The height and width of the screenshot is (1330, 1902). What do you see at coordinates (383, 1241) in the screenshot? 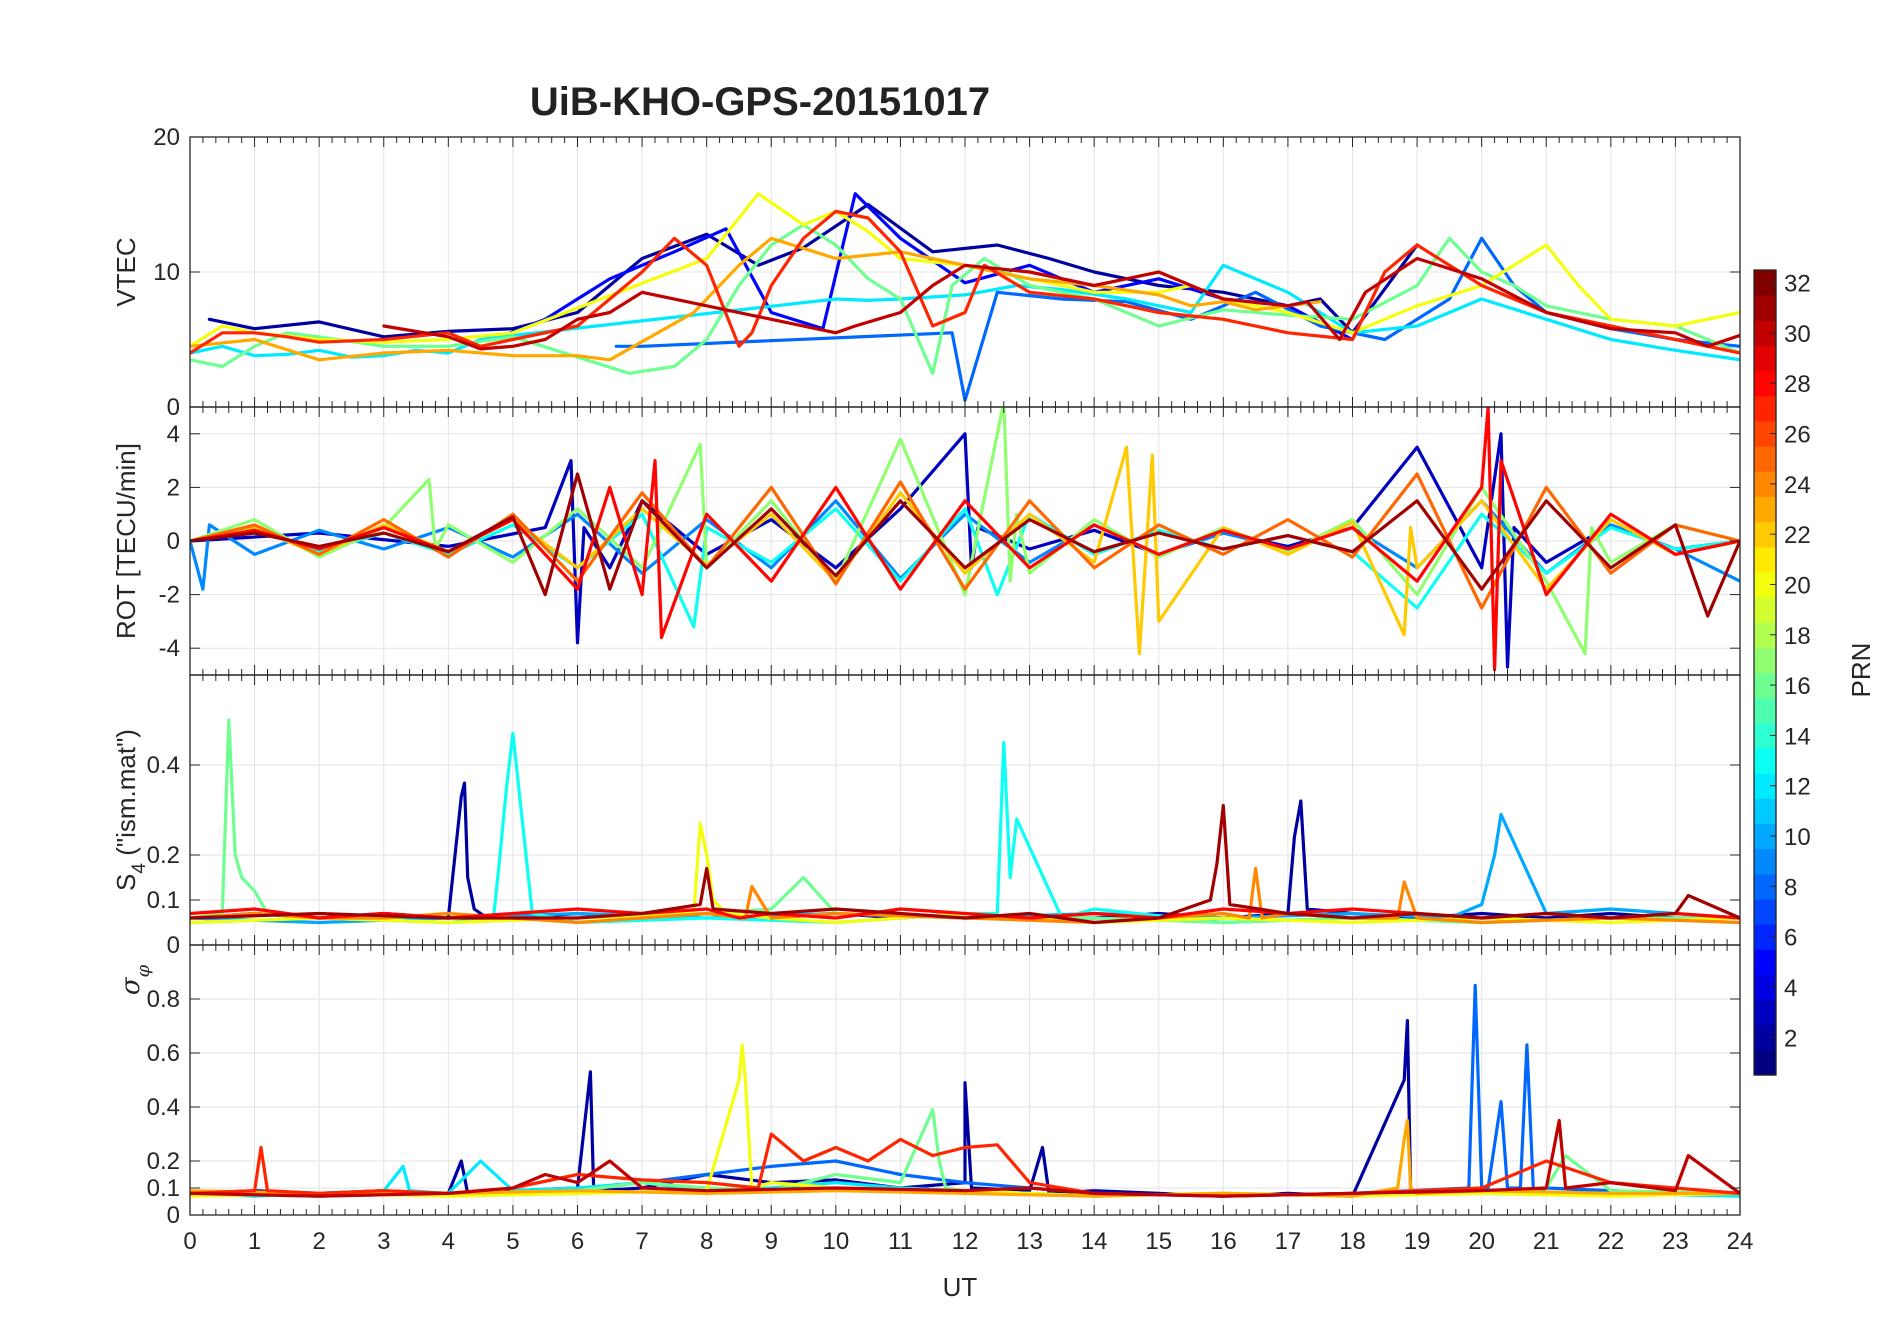
I see `x-tick-label: 3` at bounding box center [383, 1241].